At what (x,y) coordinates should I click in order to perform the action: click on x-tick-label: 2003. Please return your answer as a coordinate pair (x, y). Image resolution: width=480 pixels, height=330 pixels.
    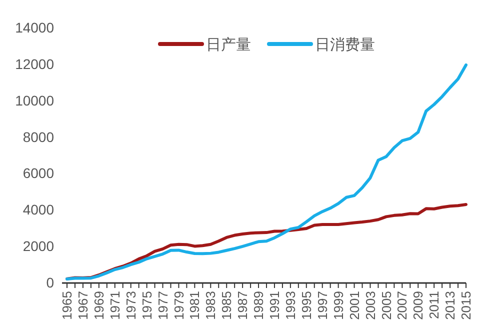
    Looking at the image, I should click on (370, 305).